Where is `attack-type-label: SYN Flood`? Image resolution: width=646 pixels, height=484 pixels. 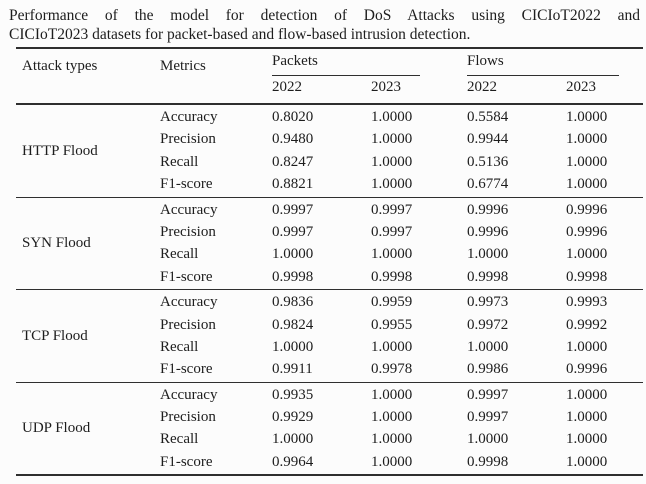 attack-type-label: SYN Flood is located at coordinates (56, 243).